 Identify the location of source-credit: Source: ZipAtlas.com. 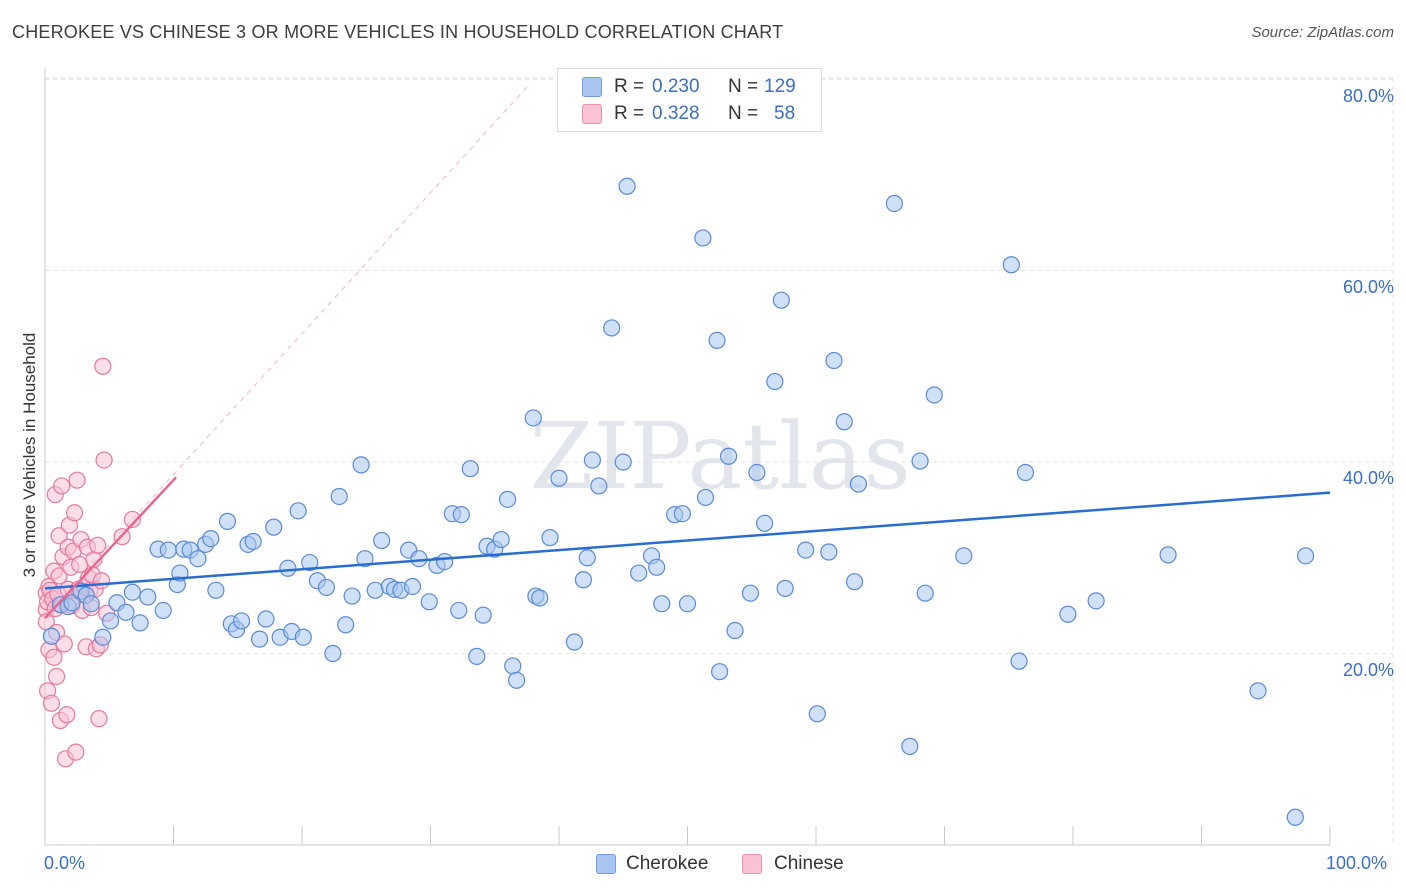
(1322, 32).